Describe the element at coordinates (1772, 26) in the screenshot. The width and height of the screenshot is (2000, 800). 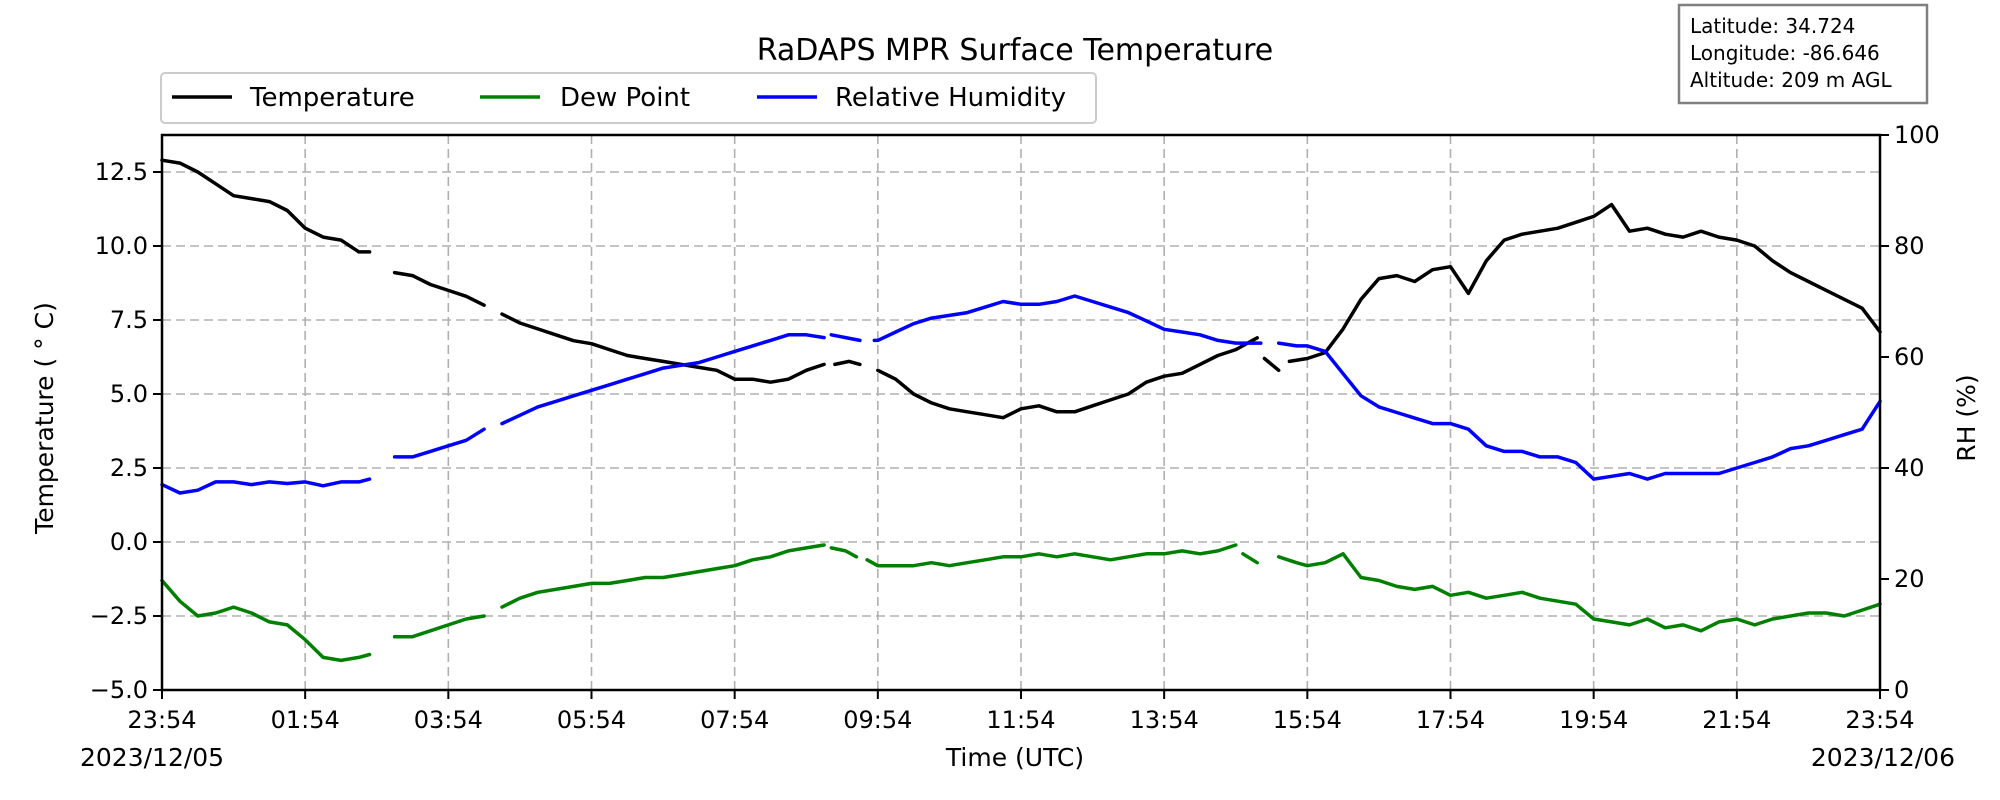
I see `info-latitude: Latitude: 34.724` at that location.